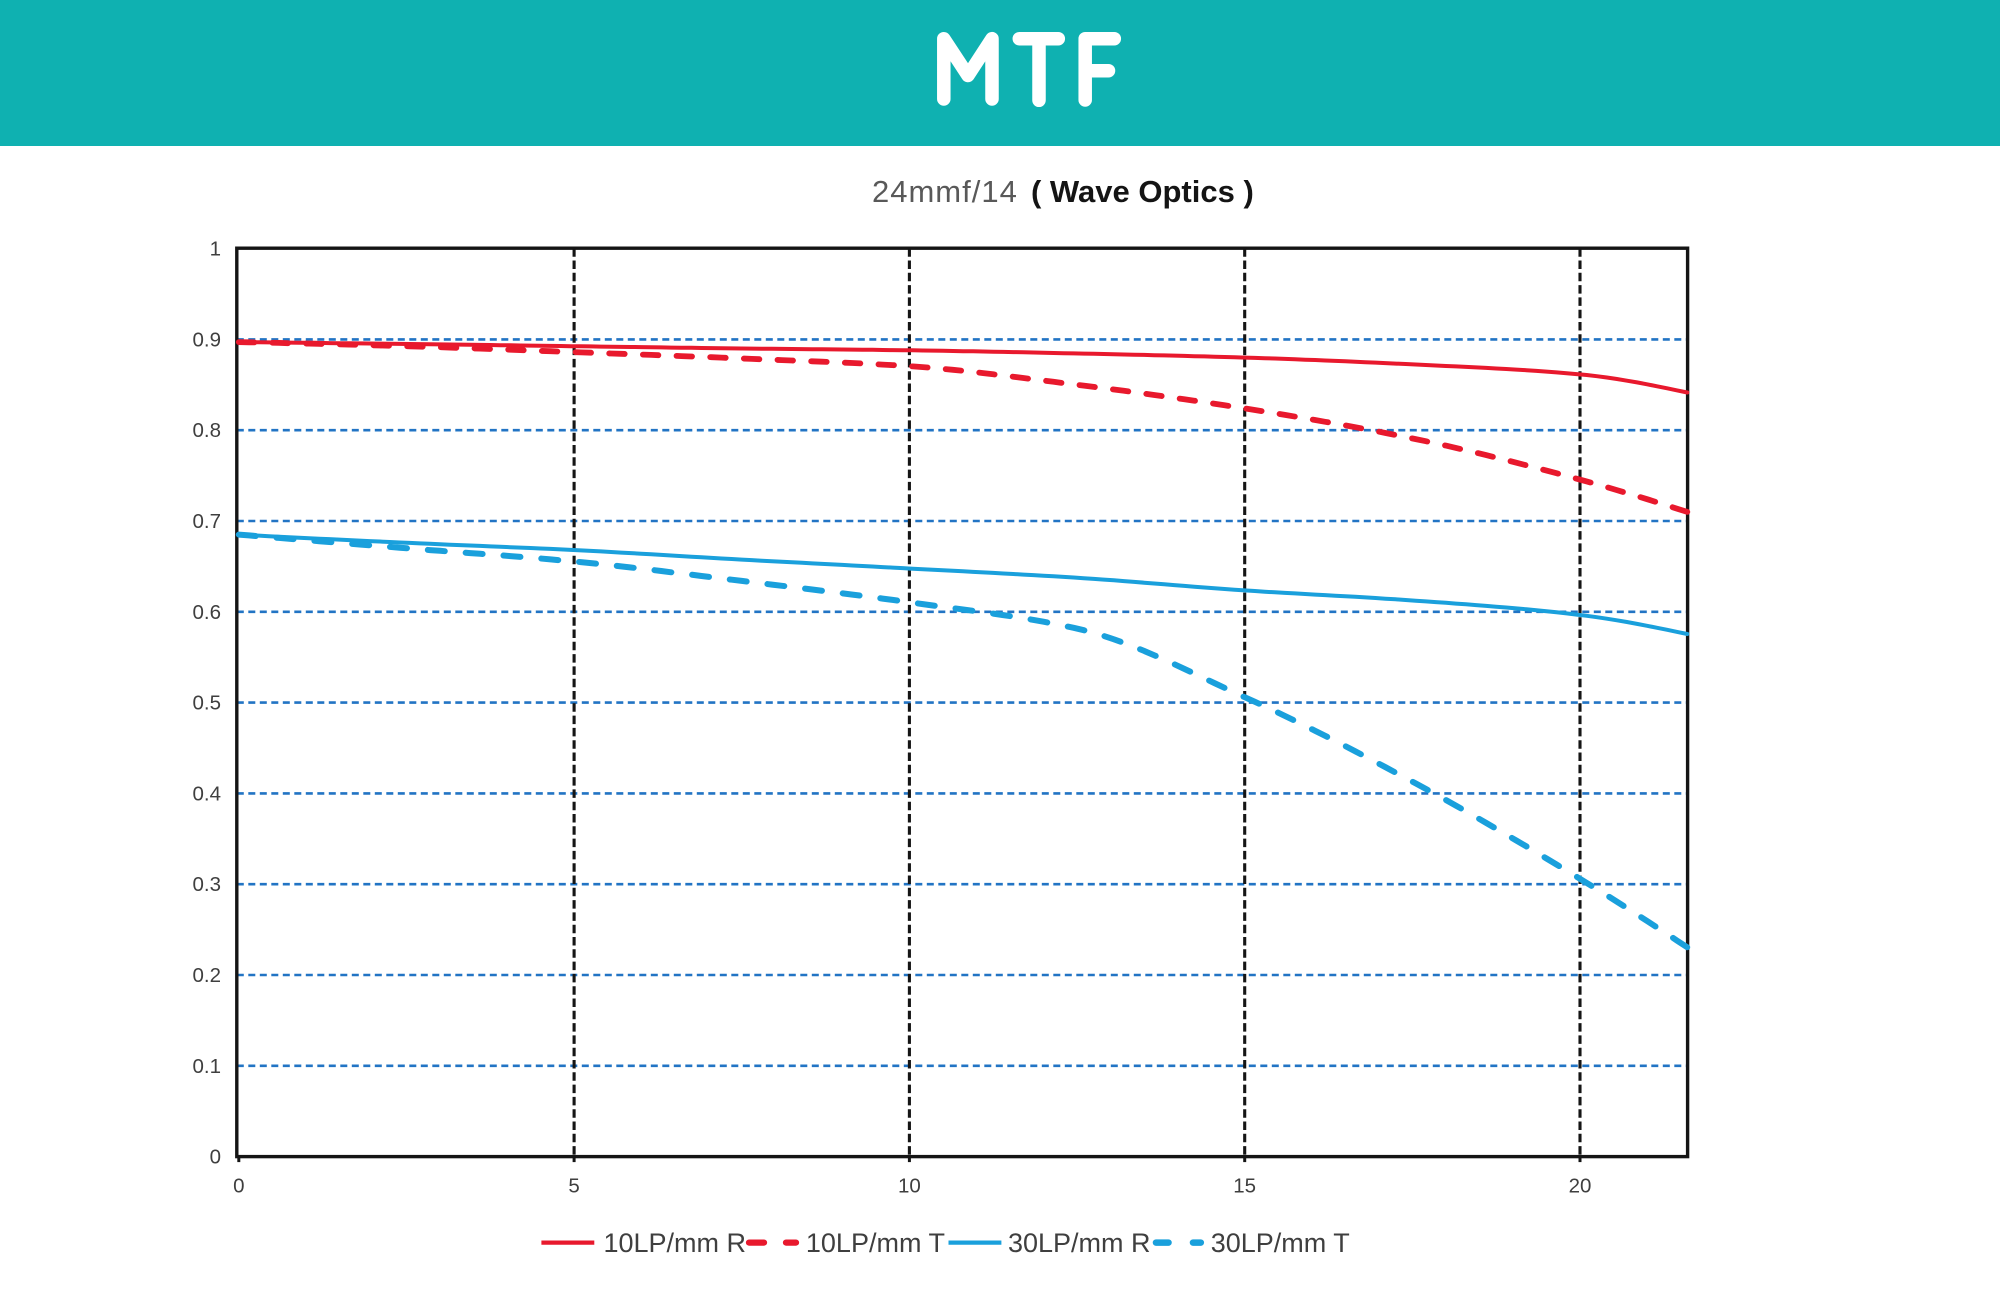 This screenshot has width=2000, height=1296. I want to click on svg-text: 30LP/mm R, so click(1079, 1243).